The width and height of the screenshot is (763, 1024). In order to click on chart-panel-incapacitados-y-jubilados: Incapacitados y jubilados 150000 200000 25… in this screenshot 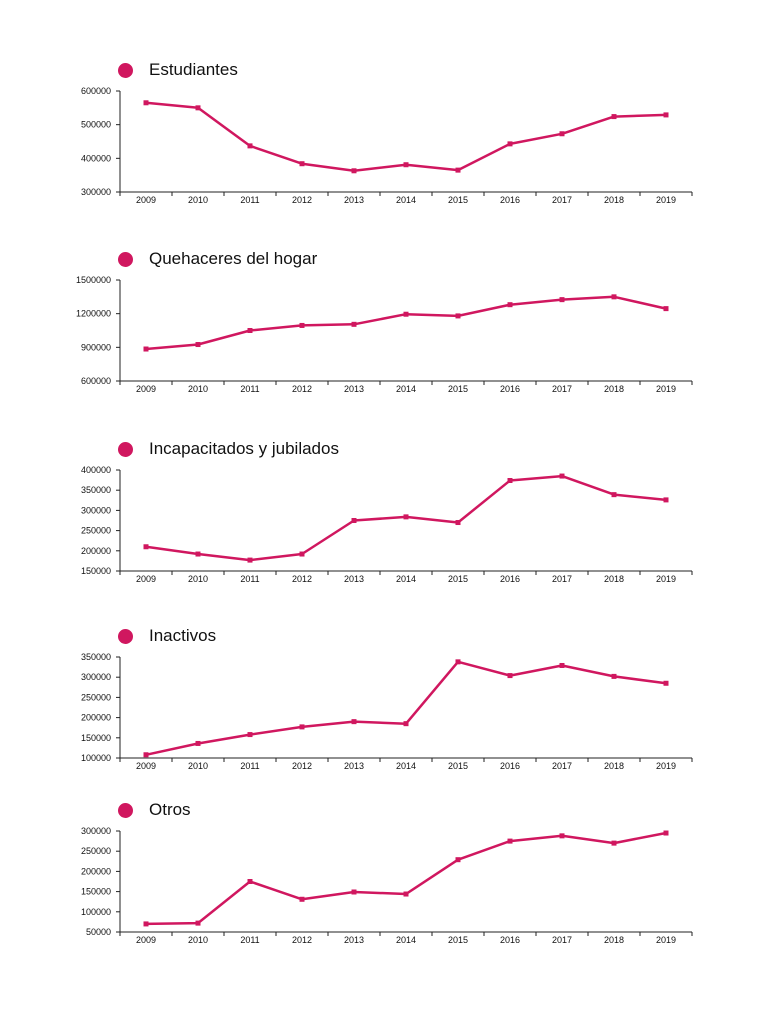, I will do `click(381, 513)`.